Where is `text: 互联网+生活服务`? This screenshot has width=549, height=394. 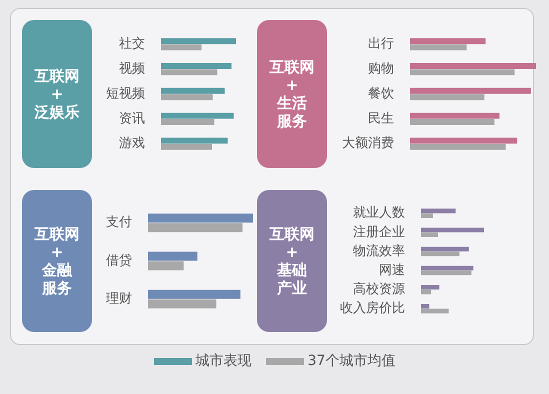
text: 互联网+生活服务 is located at coordinates (292, 94).